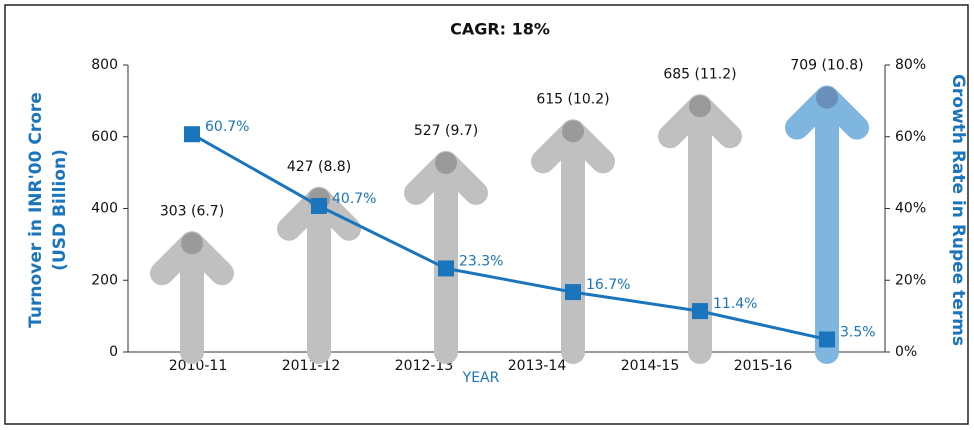  Describe the element at coordinates (572, 99) in the screenshot. I see `bar-value-label: 615 (10.2)` at that location.